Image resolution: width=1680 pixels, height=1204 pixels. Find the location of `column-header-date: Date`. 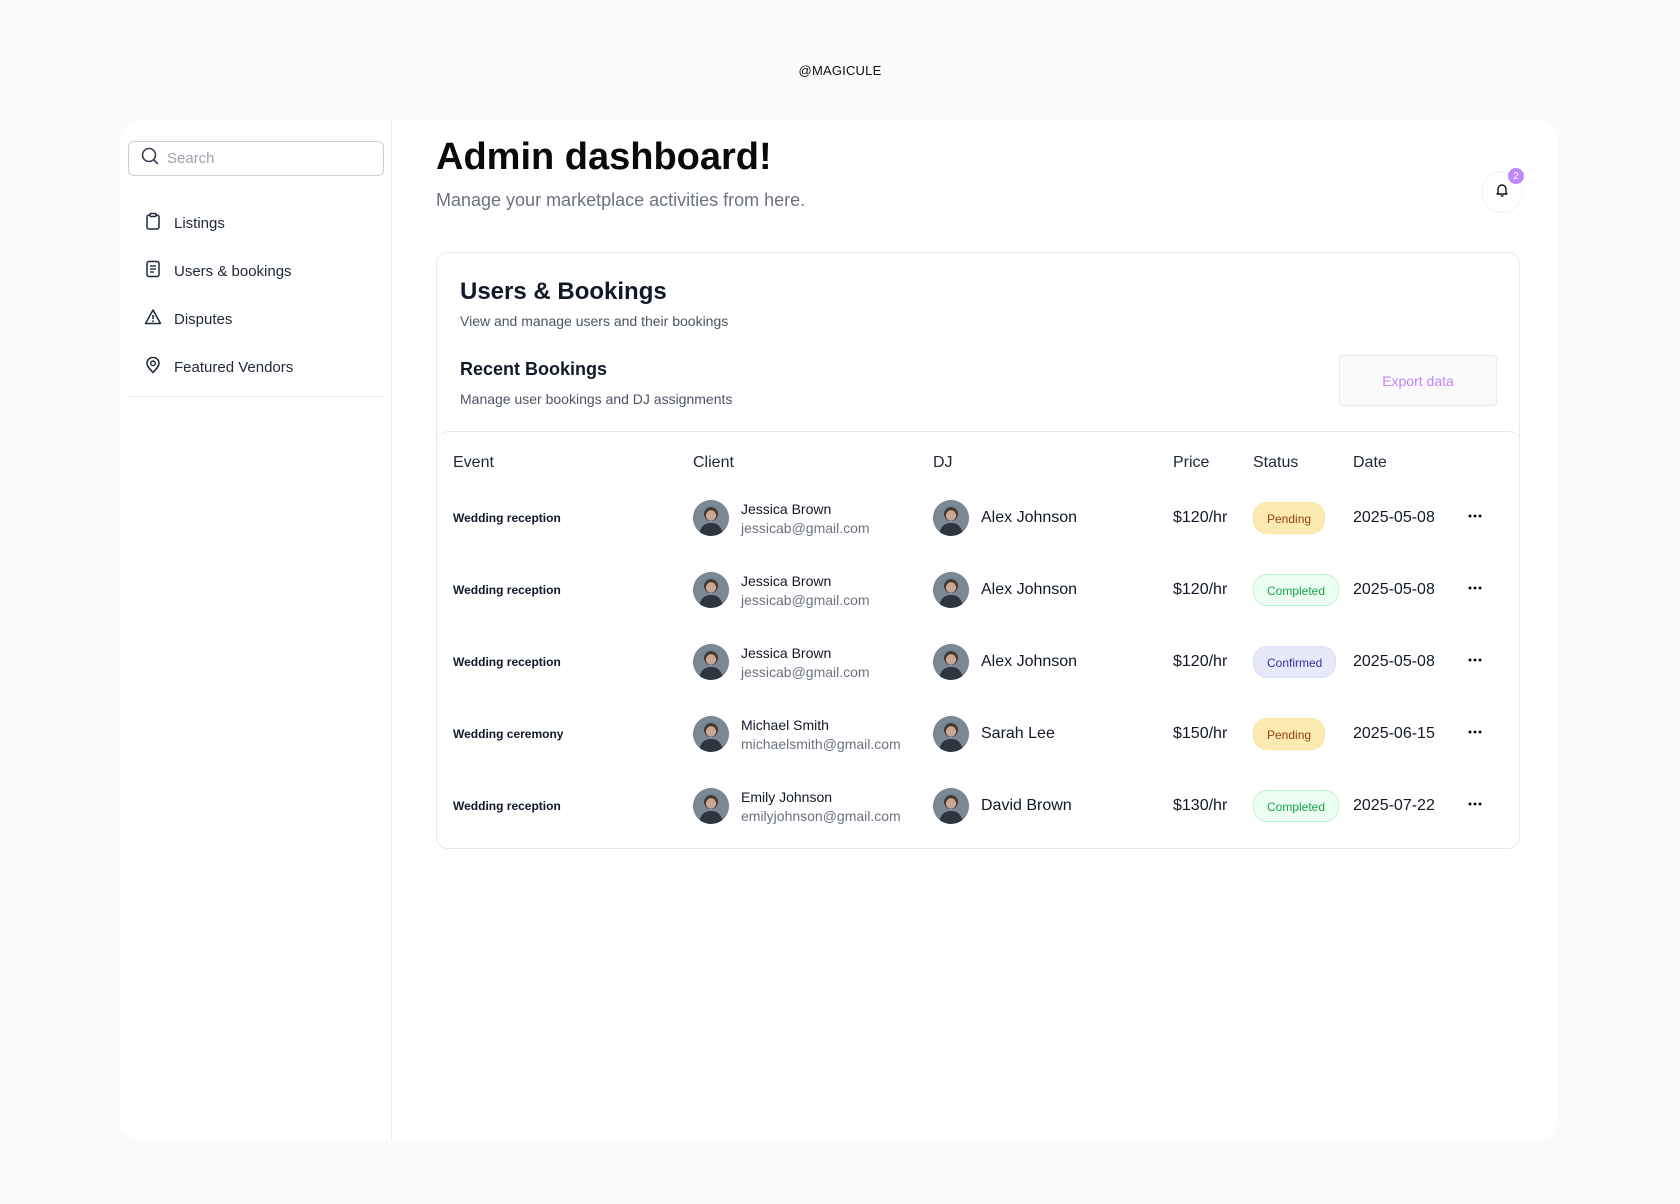

column-header-date: Date is located at coordinates (1370, 462).